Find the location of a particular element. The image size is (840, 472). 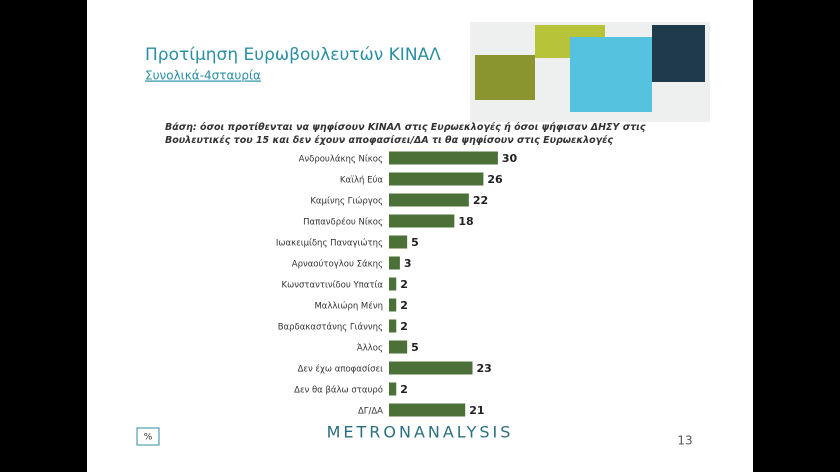

category-label: Ιωακειμίδης Παναγιώτης is located at coordinates (329, 243).